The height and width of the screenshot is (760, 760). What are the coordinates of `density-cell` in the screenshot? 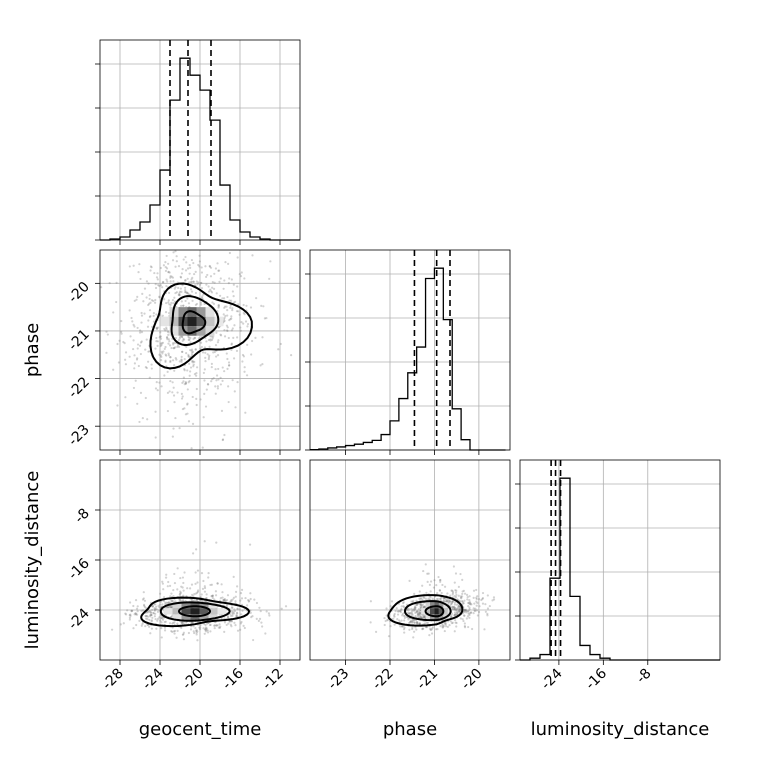 It's located at (427, 617).